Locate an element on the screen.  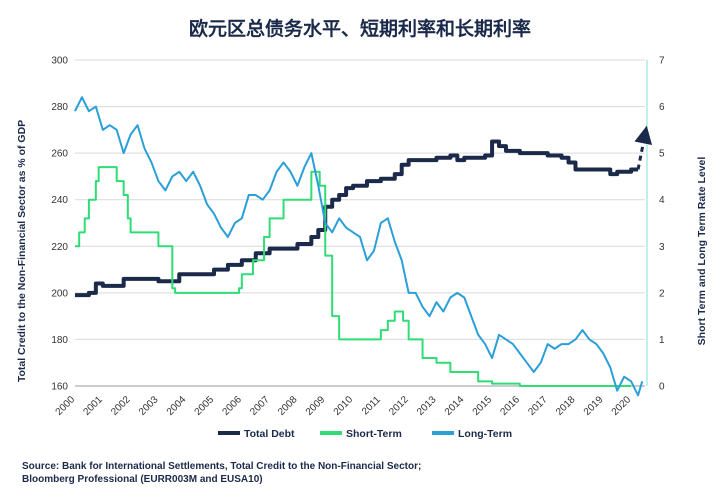
x-tick-label: 2002 is located at coordinates (121, 406).